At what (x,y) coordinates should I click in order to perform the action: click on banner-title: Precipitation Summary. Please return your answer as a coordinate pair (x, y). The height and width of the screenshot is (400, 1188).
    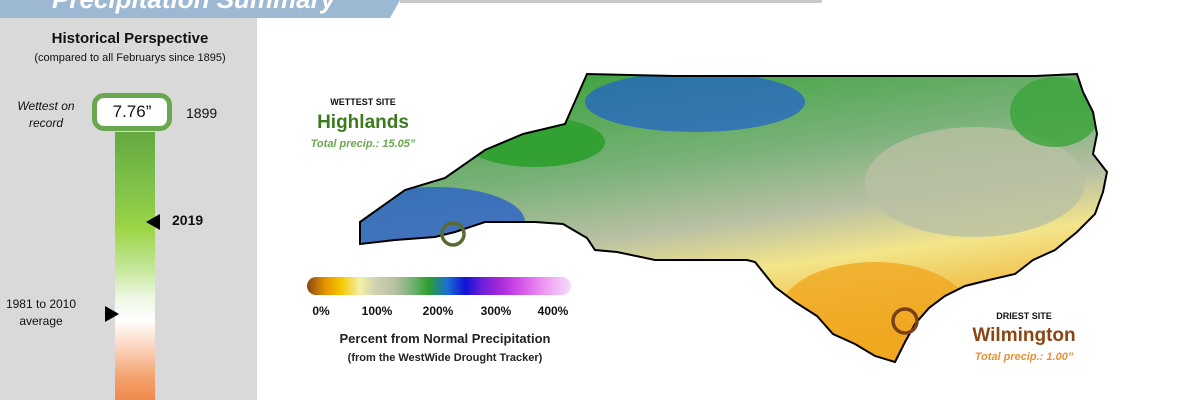
    Looking at the image, I should click on (193, 7).